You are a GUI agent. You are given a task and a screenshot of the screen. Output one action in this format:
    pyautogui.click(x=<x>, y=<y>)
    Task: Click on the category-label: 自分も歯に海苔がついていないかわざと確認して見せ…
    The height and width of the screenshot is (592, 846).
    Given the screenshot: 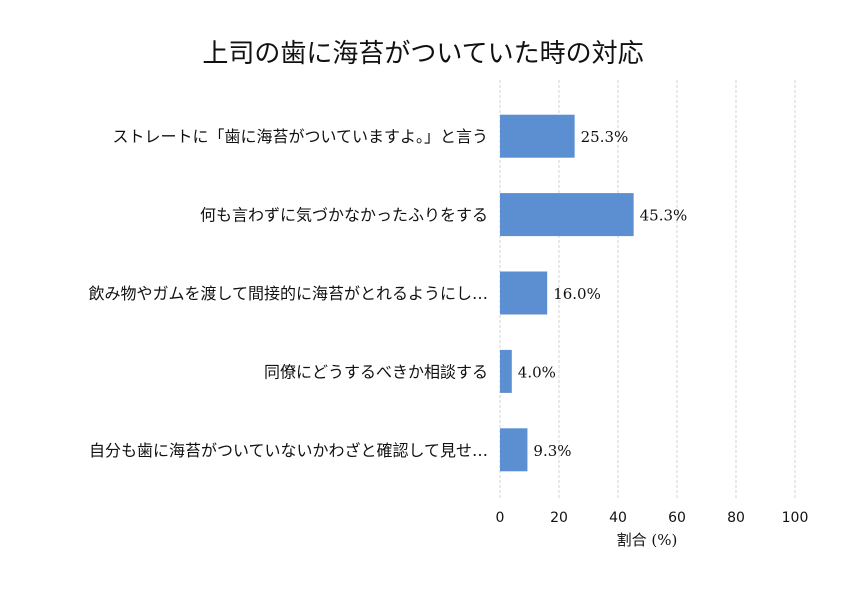 What is the action you would take?
    pyautogui.click(x=288, y=450)
    